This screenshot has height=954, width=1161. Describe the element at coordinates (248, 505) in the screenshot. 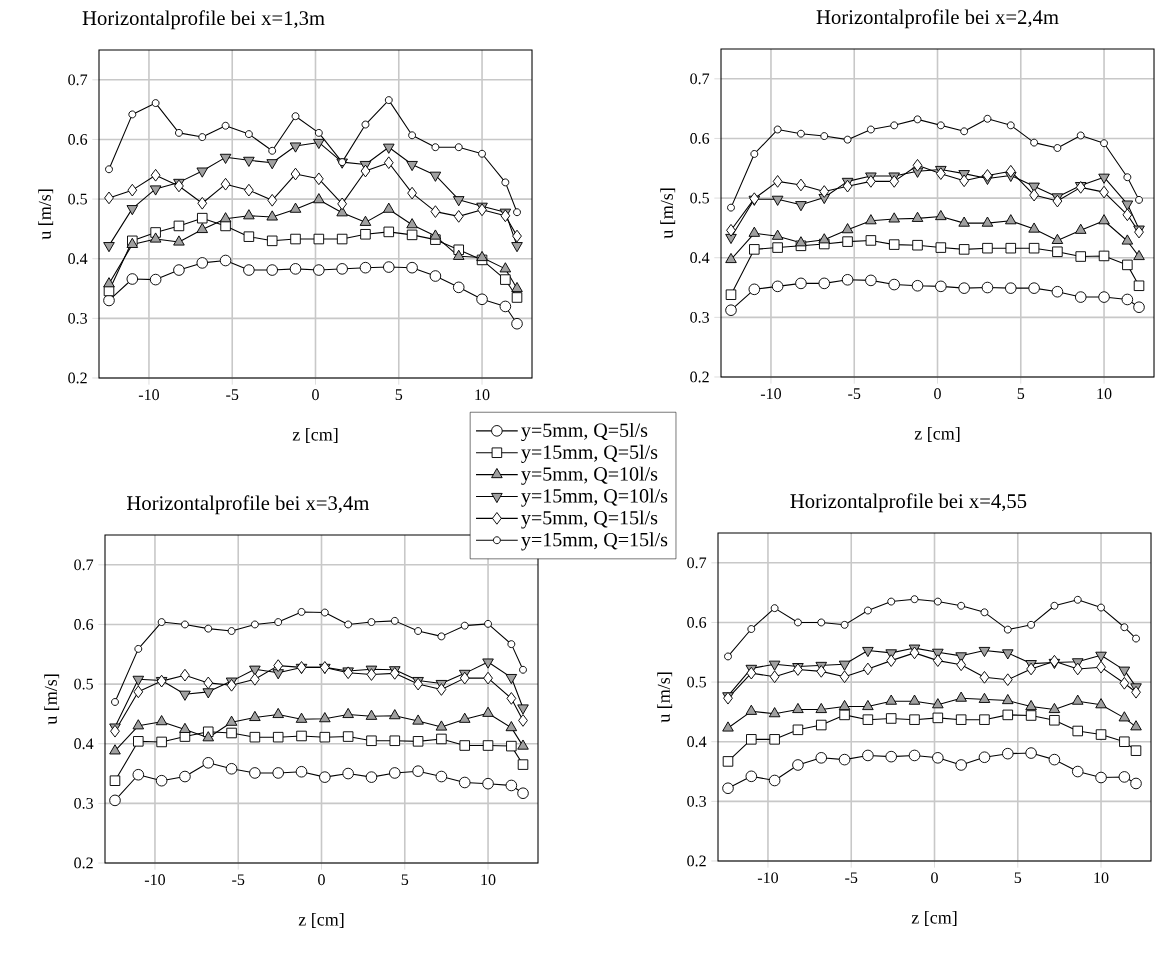

I see `chart-title: Horizontalprofile bei x=3,4m` at that location.